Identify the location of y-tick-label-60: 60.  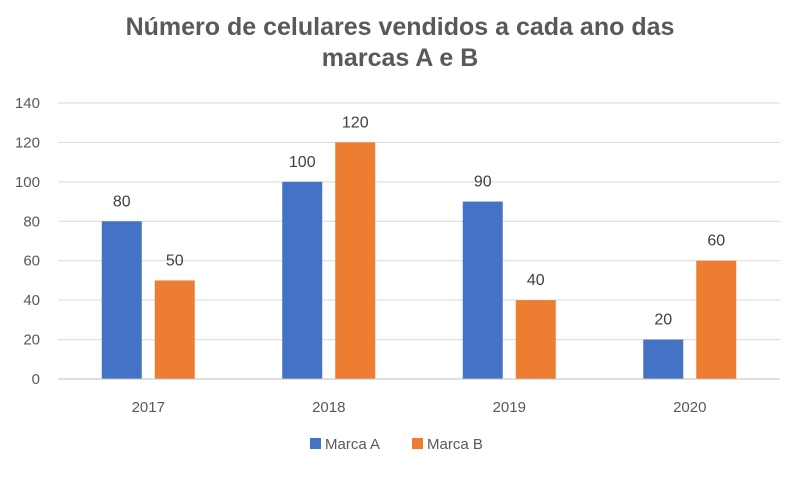
(31, 261).